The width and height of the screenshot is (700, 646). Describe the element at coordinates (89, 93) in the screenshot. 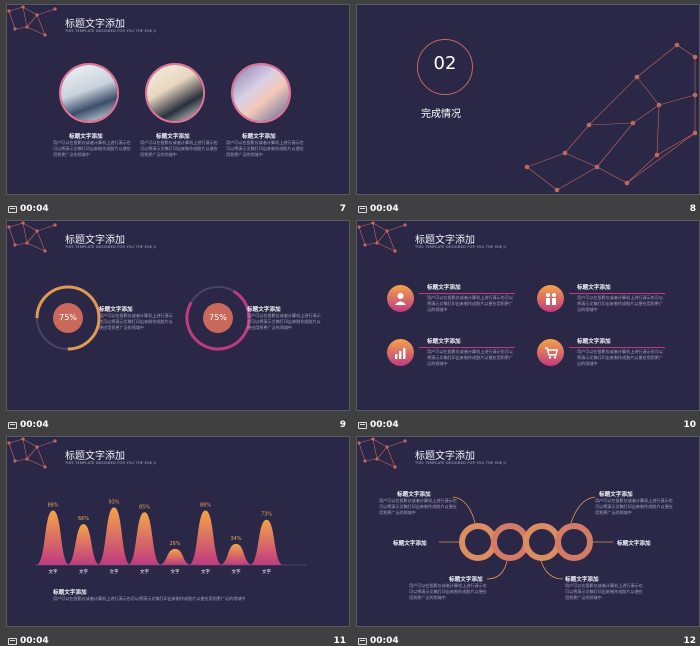

I see `photo-team` at that location.